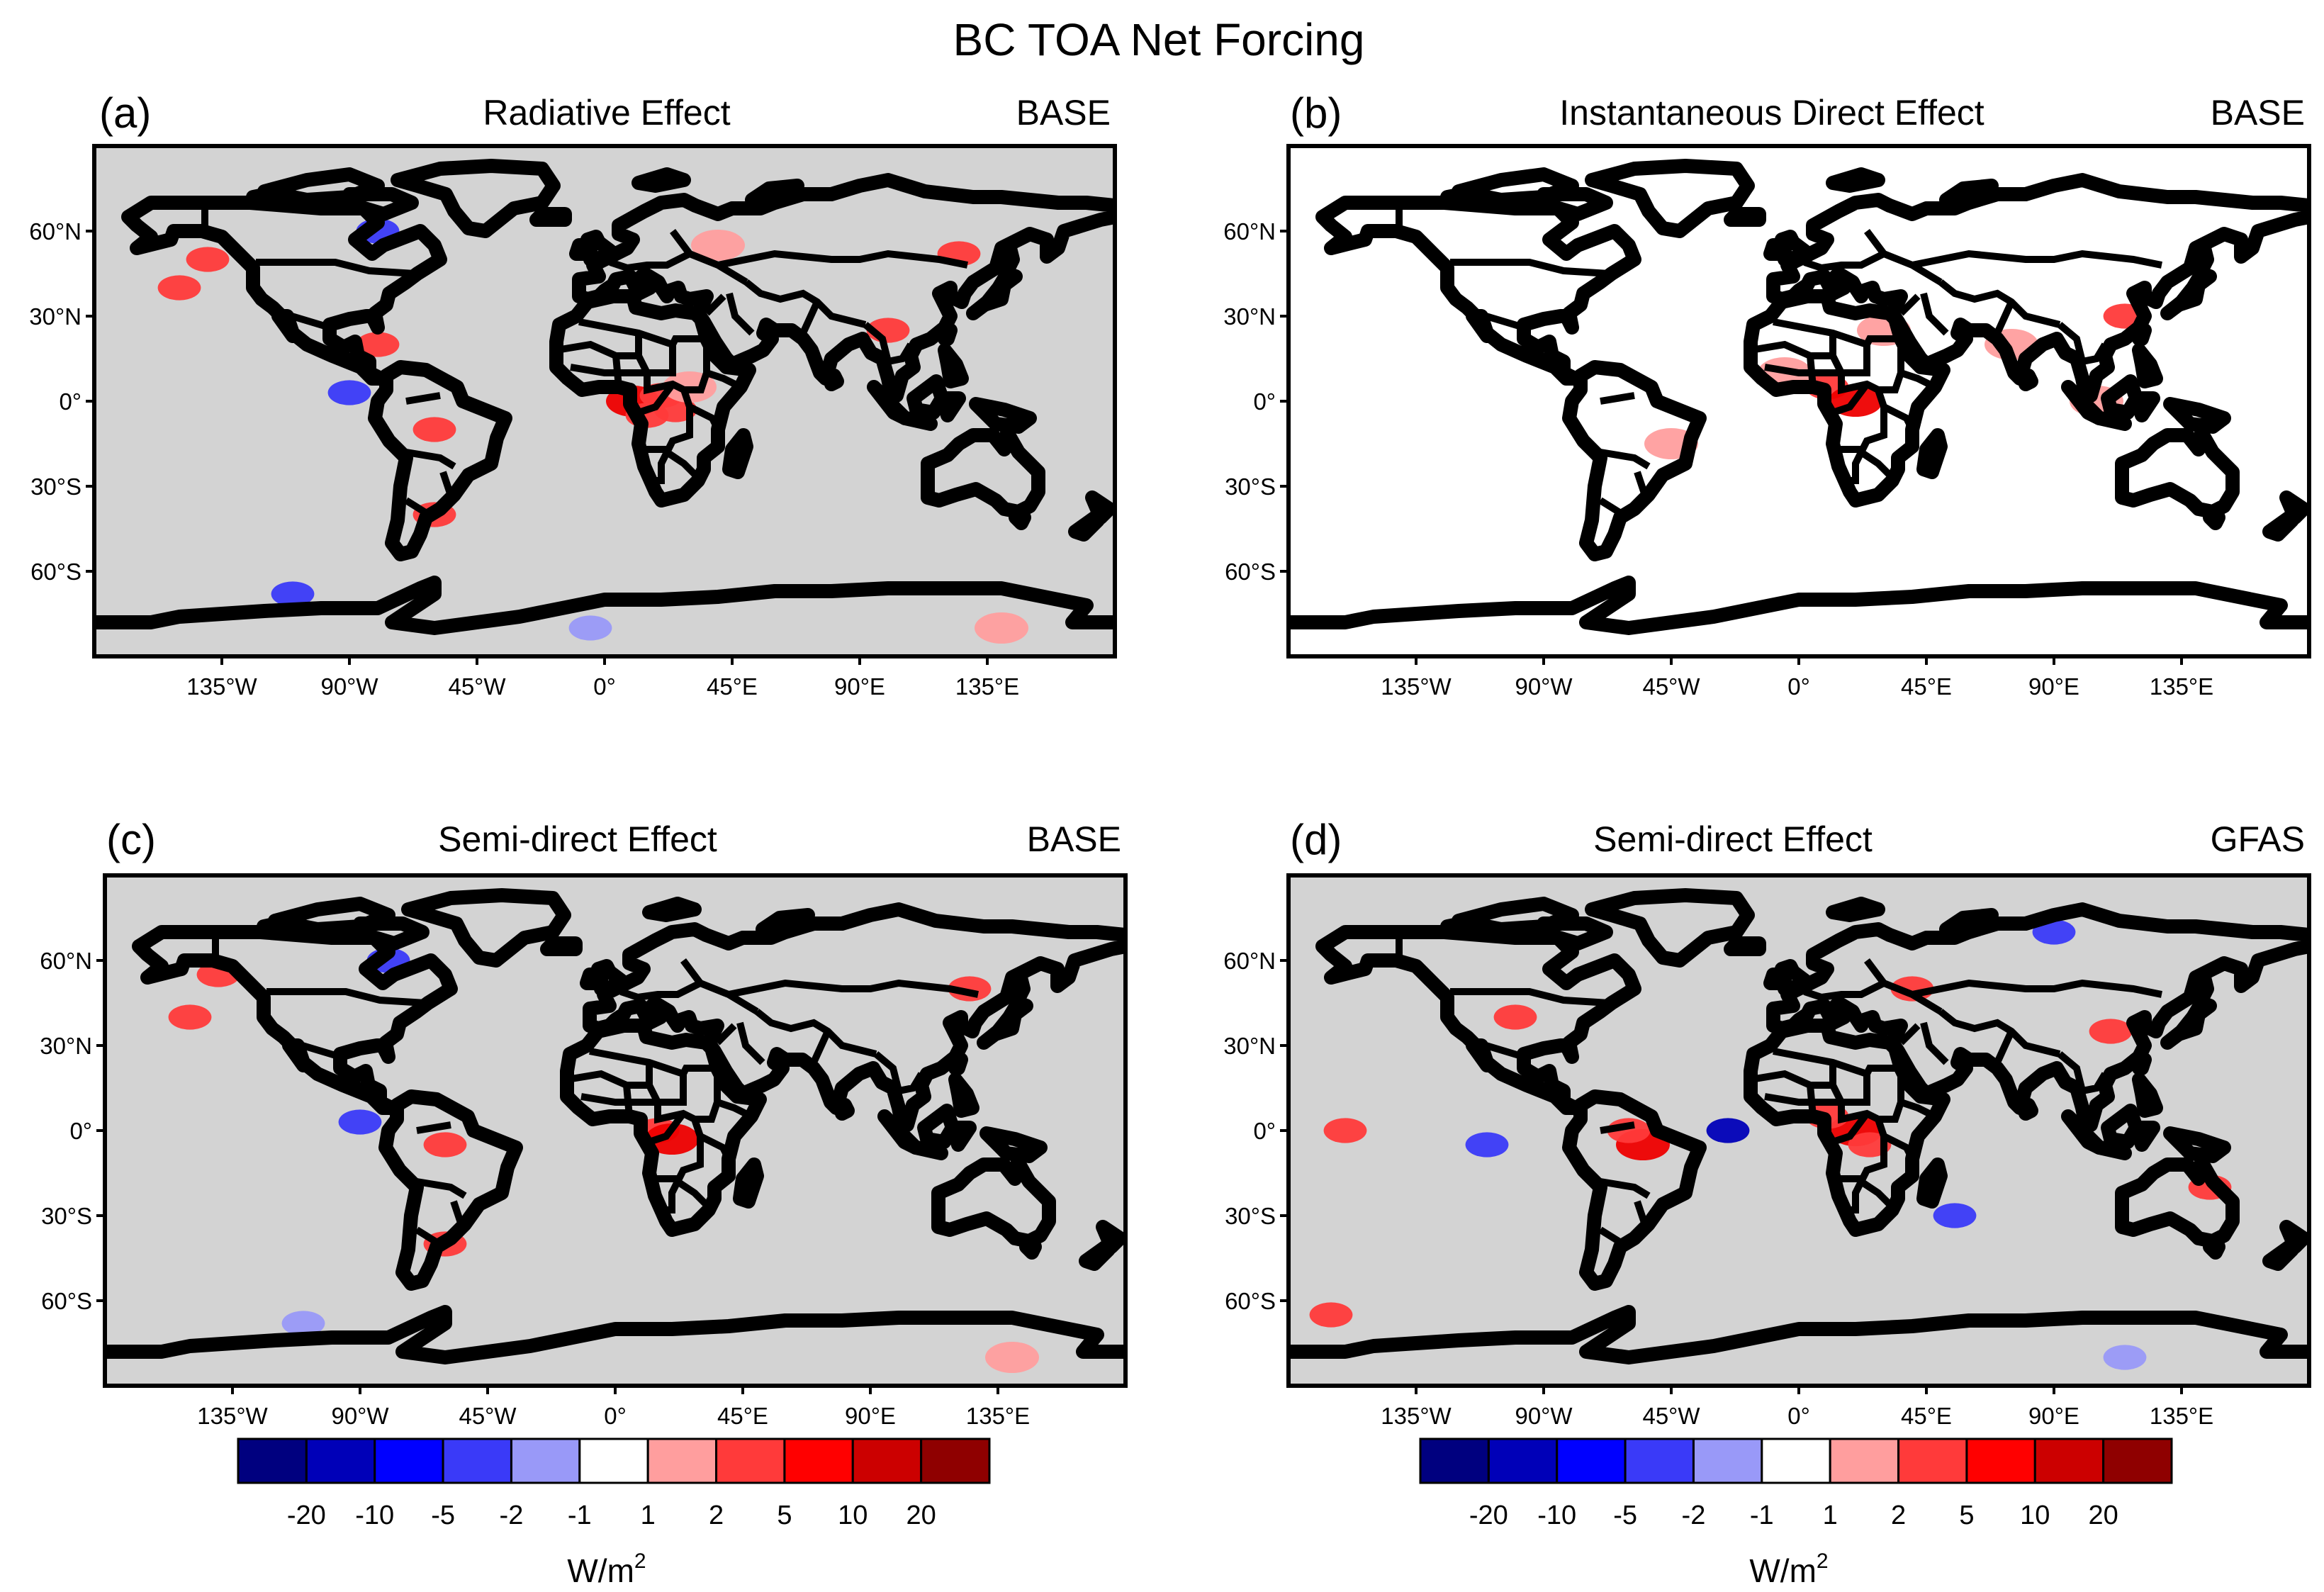 The image size is (2324, 1592). What do you see at coordinates (1625, 1515) in the screenshot?
I see `colorbar-tick-label: -5` at bounding box center [1625, 1515].